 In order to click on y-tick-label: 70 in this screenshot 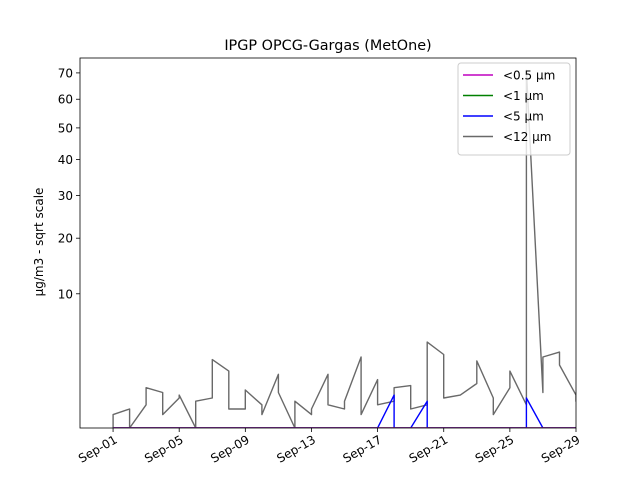, I will do `click(65, 73)`.